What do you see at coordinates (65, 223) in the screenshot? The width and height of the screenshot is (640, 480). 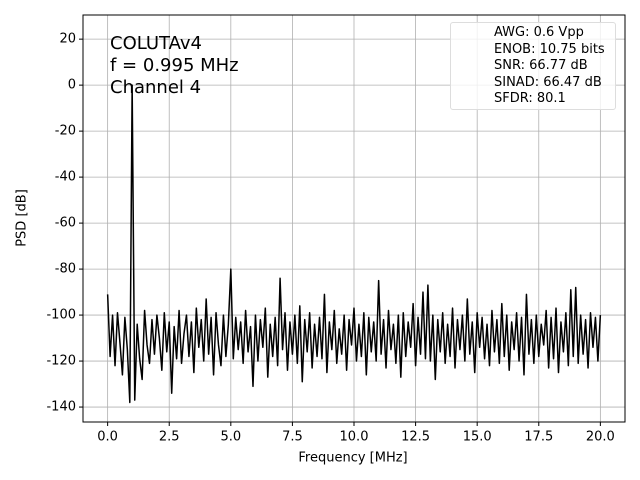 I see `y-tick-label: -60` at bounding box center [65, 223].